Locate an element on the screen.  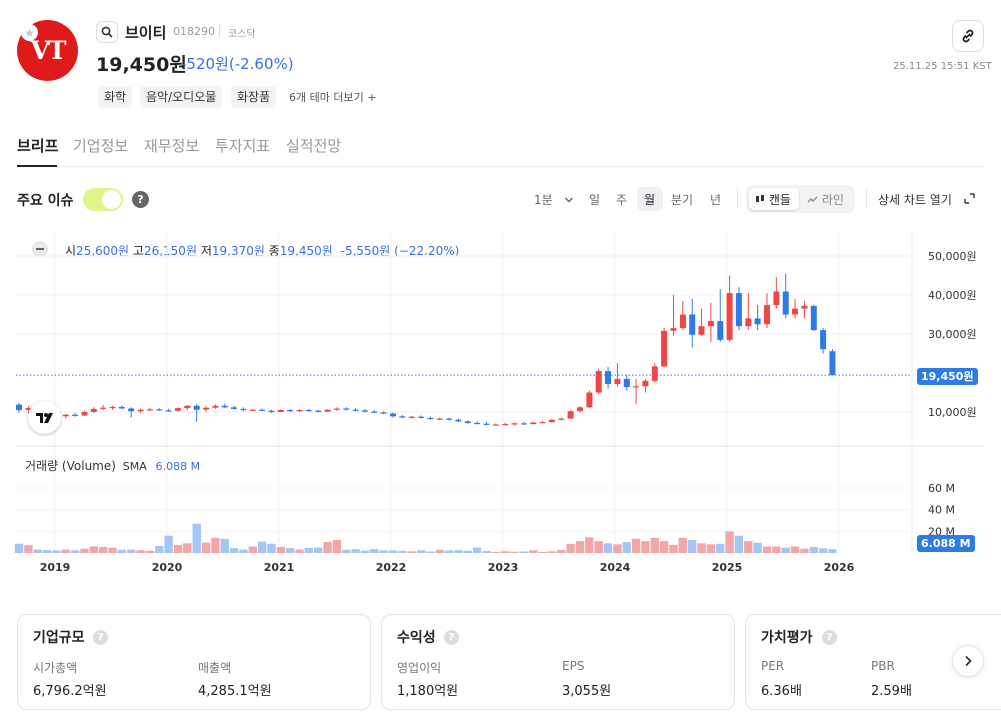
card-title: 기업규모 is located at coordinates (59, 638).